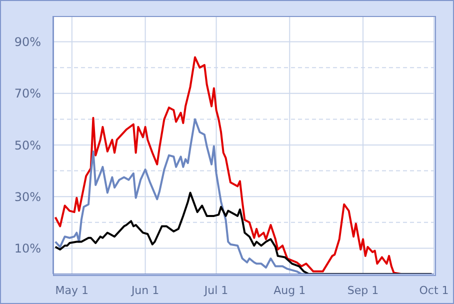 The image size is (454, 304). What do you see at coordinates (27, 248) in the screenshot?
I see `y-tick-label: 10%` at bounding box center [27, 248].